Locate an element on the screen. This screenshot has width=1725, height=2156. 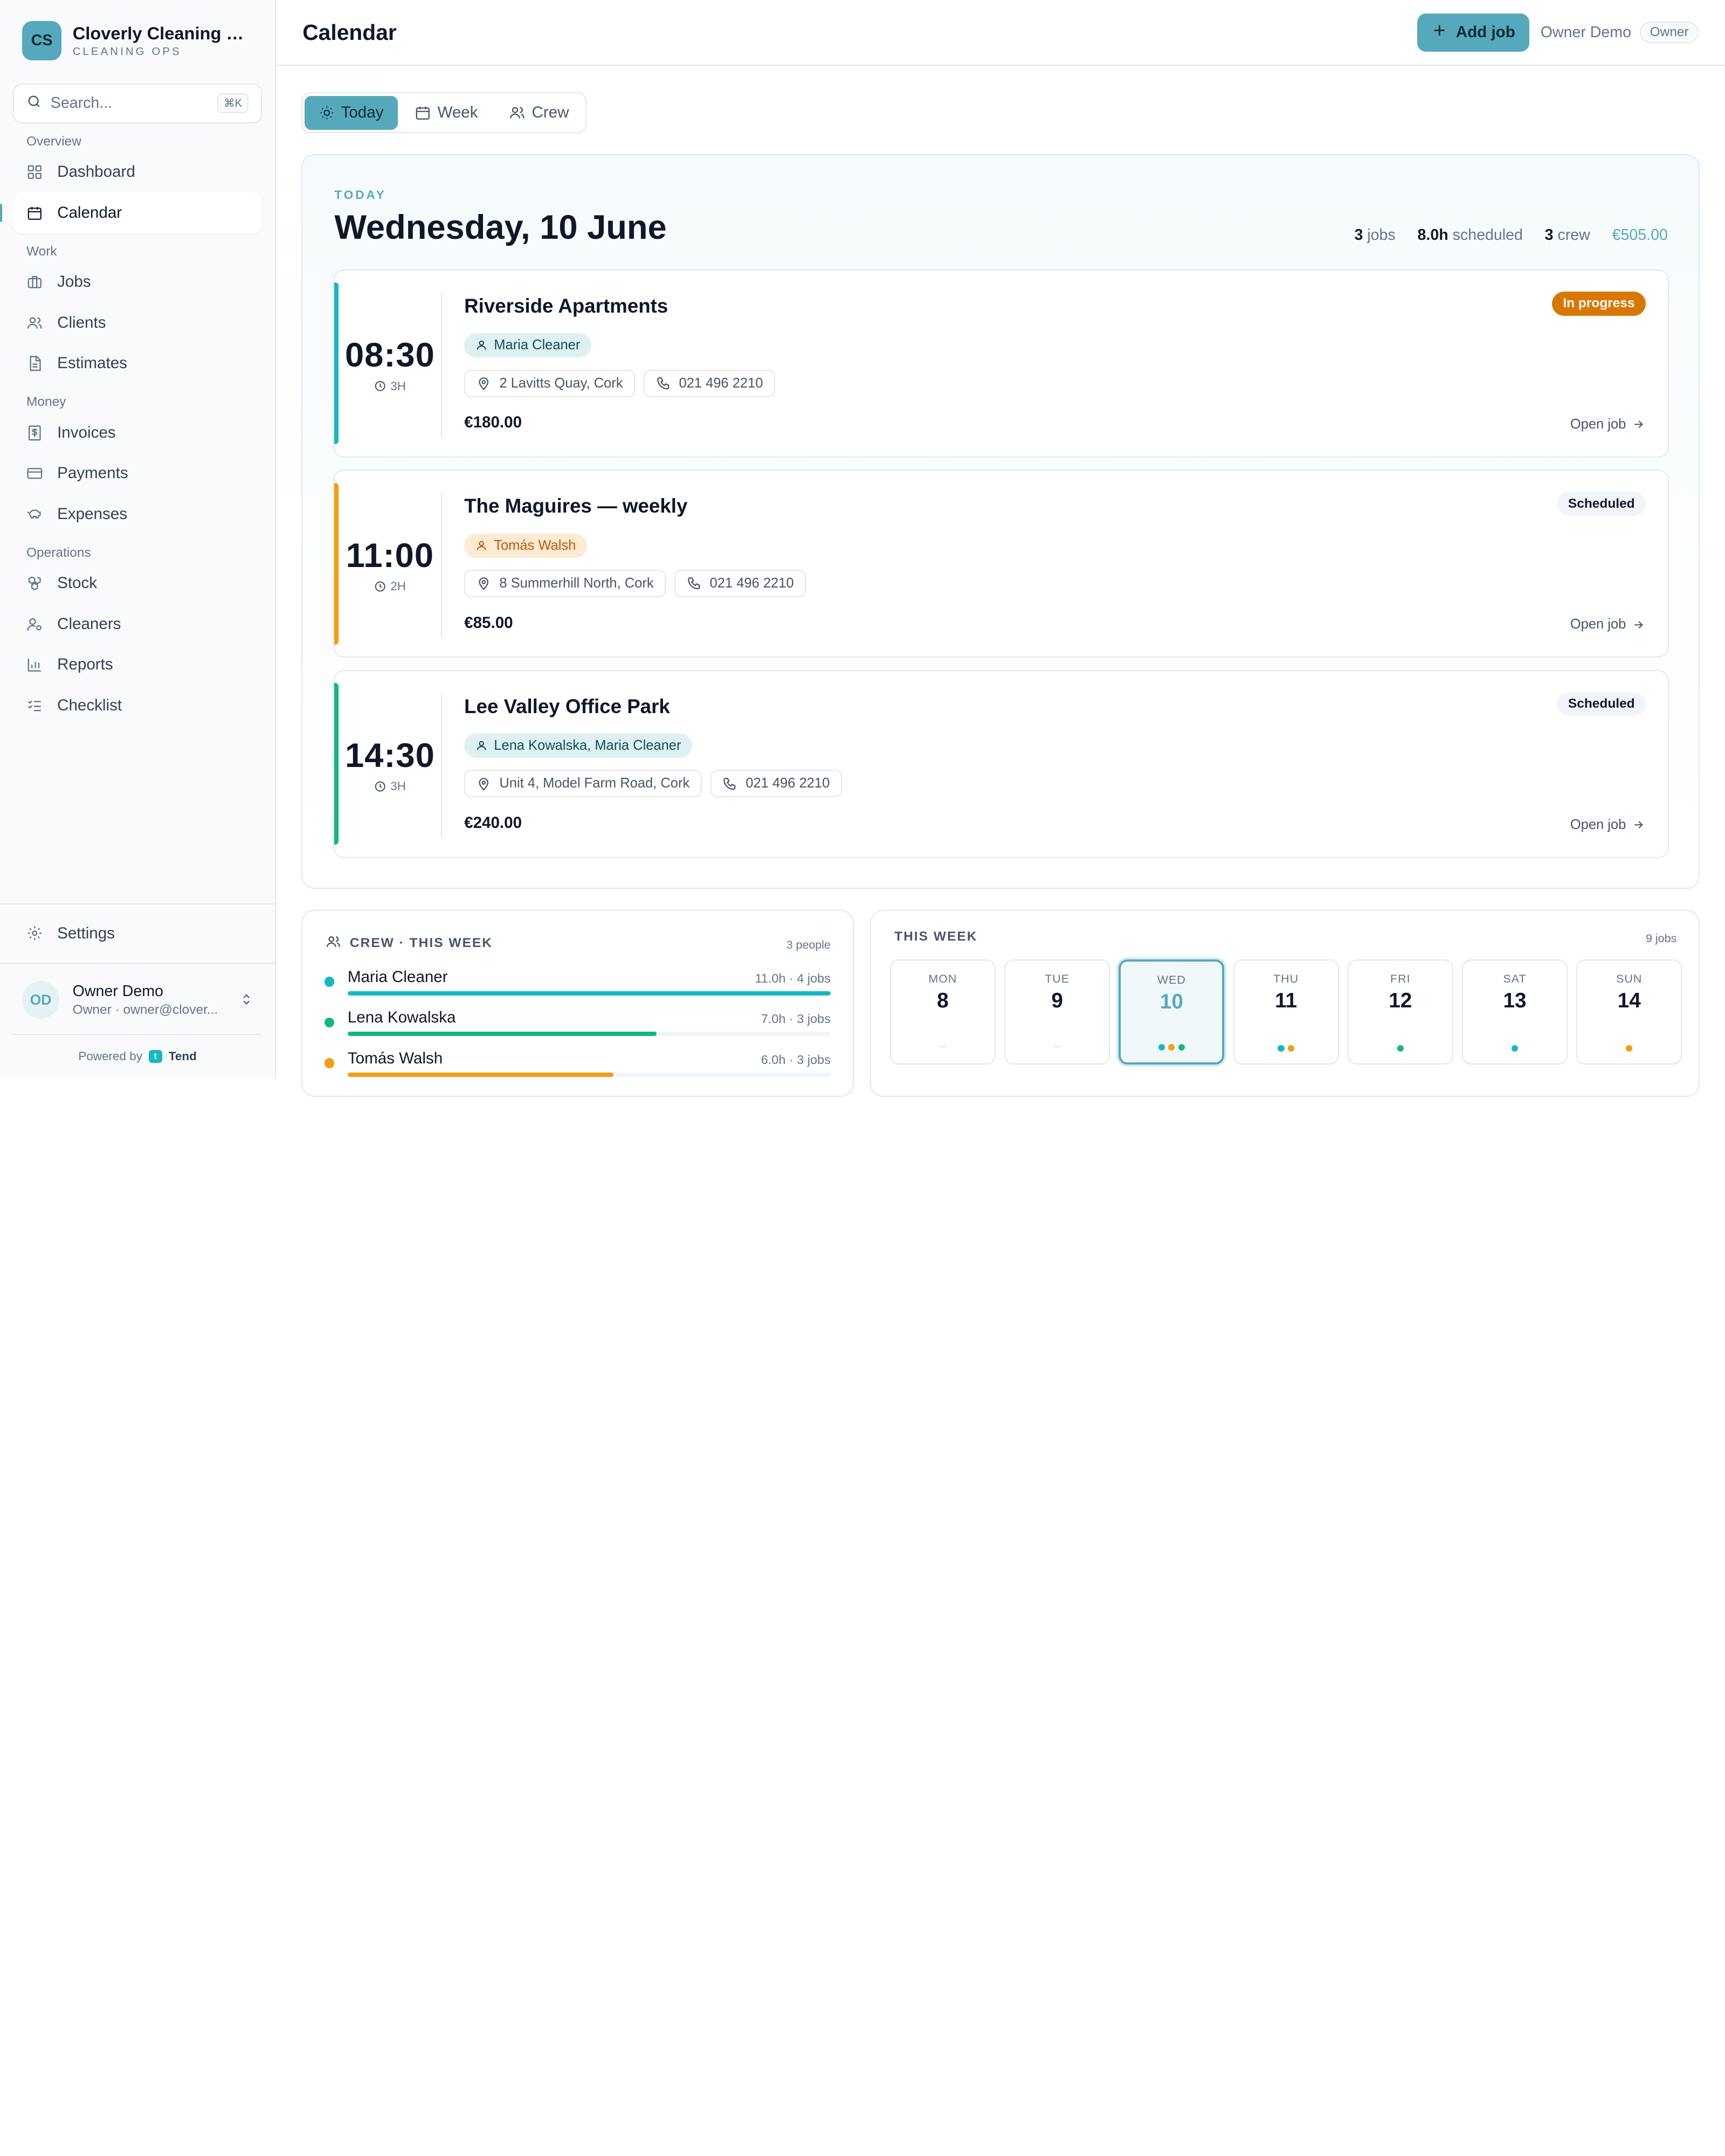
crew-hours: 7.0h · 3 jobs is located at coordinates (796, 1019).